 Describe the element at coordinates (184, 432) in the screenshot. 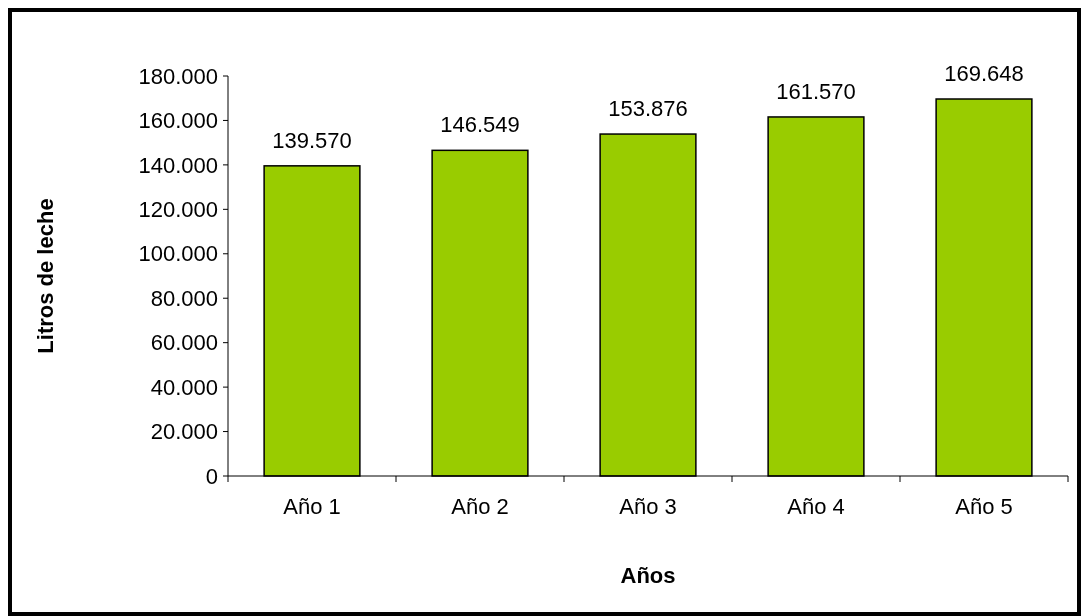

I see `y-tick-label: 20.000` at that location.